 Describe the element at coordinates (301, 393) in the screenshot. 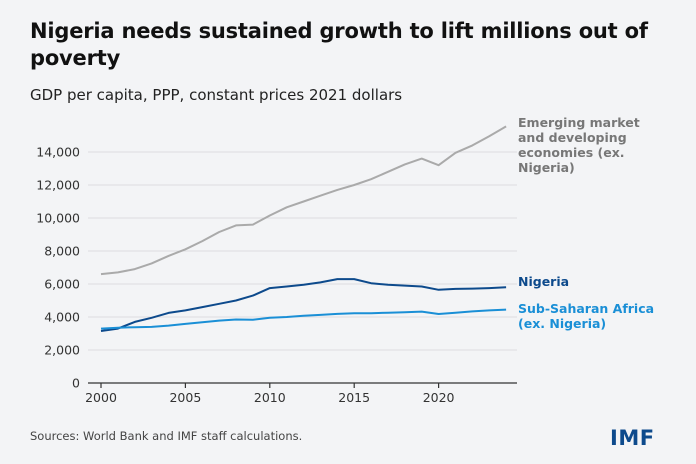

I see `x-axis: 2000 2005 2010 2015 2020` at that location.